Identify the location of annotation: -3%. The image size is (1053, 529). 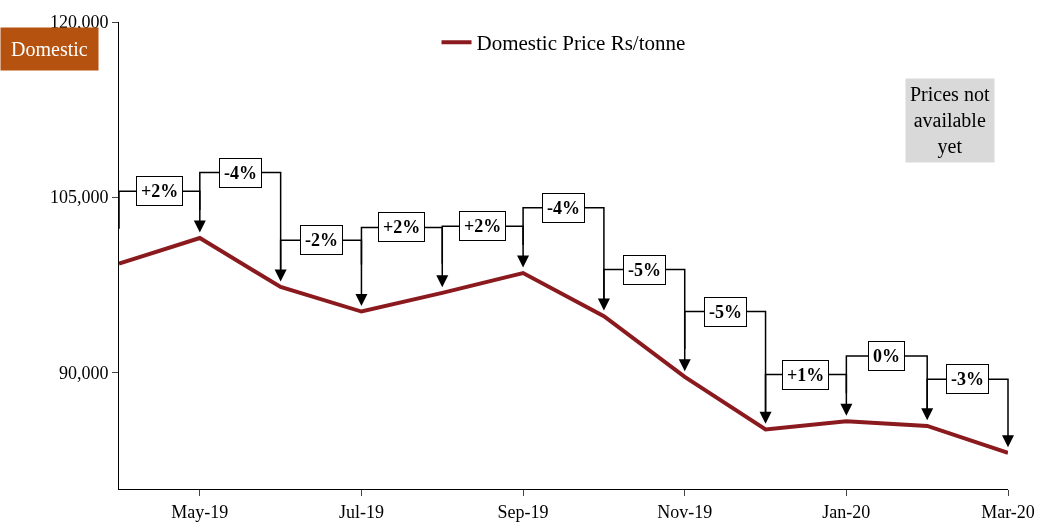
(967, 379).